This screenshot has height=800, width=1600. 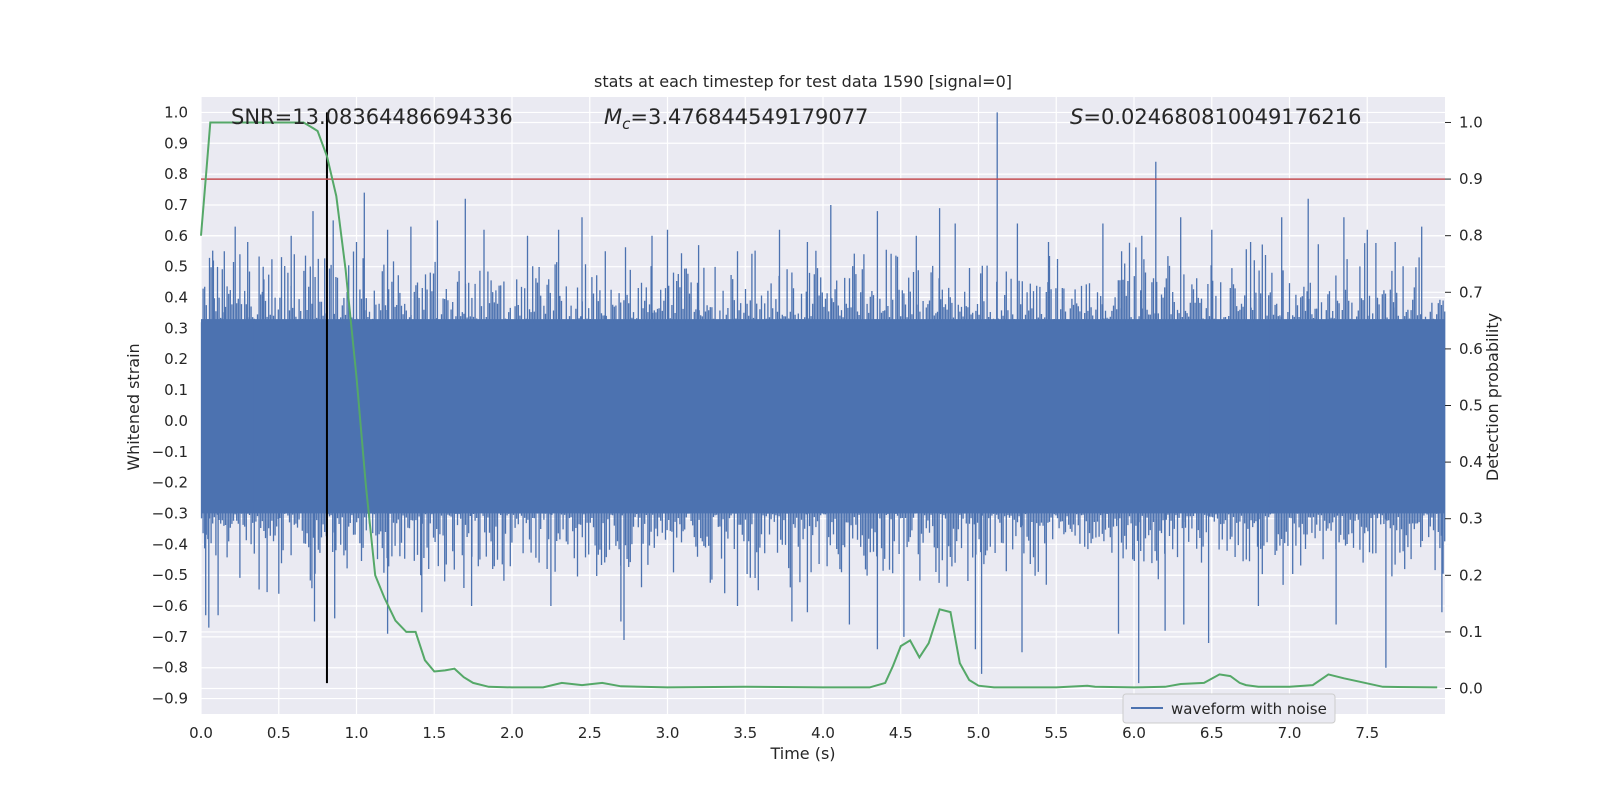 I want to click on y-left-tick-label: 0.9, so click(x=176, y=143).